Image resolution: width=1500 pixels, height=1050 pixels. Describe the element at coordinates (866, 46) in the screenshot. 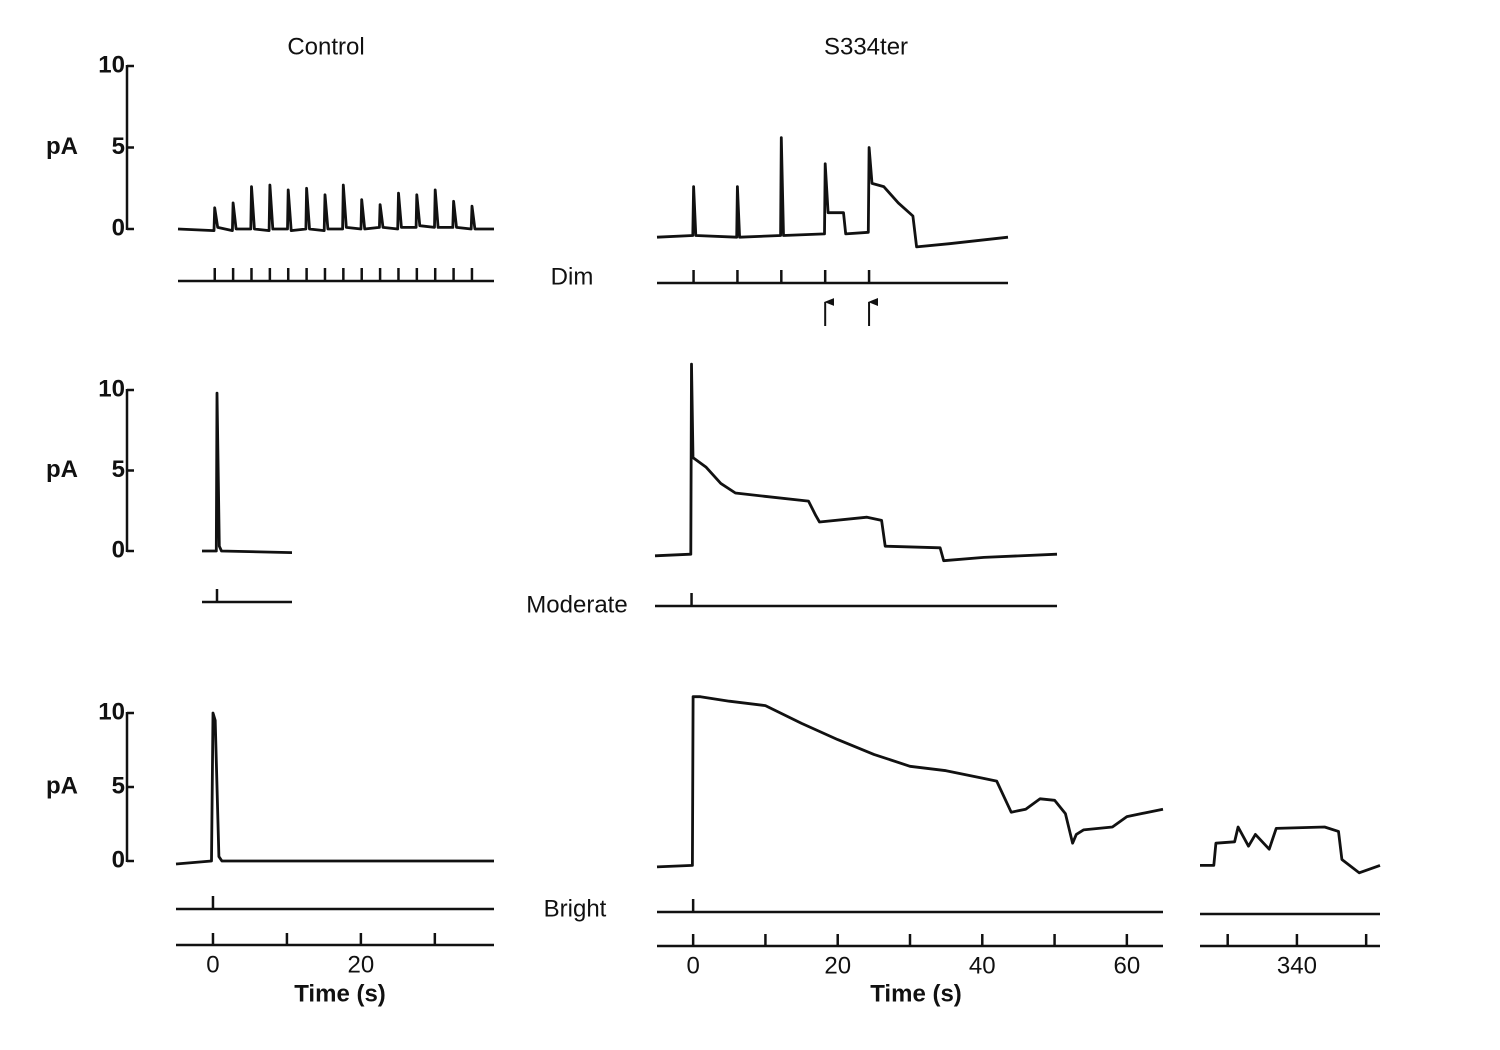

I see `panel-title: S334ter` at that location.